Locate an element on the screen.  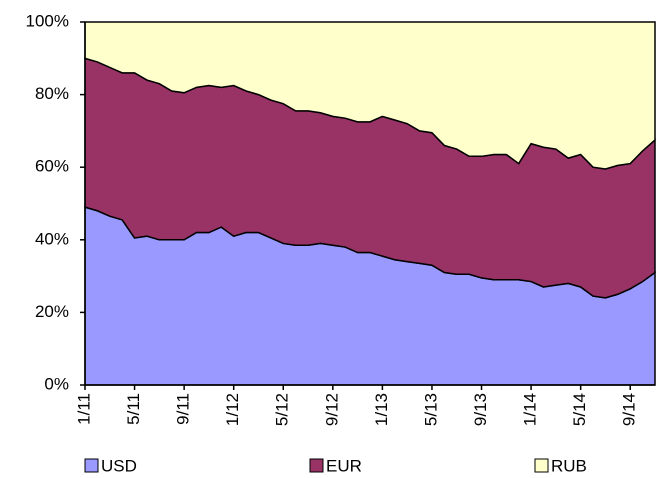
x-tick-label: 5/11 is located at coordinates (133, 409).